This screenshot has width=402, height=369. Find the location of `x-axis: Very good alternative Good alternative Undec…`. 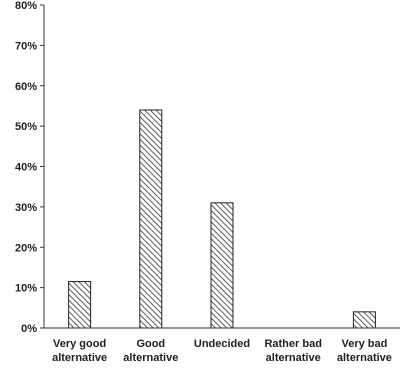

x-axis: Very good alternative Good alternative Undec… is located at coordinates (222, 345).